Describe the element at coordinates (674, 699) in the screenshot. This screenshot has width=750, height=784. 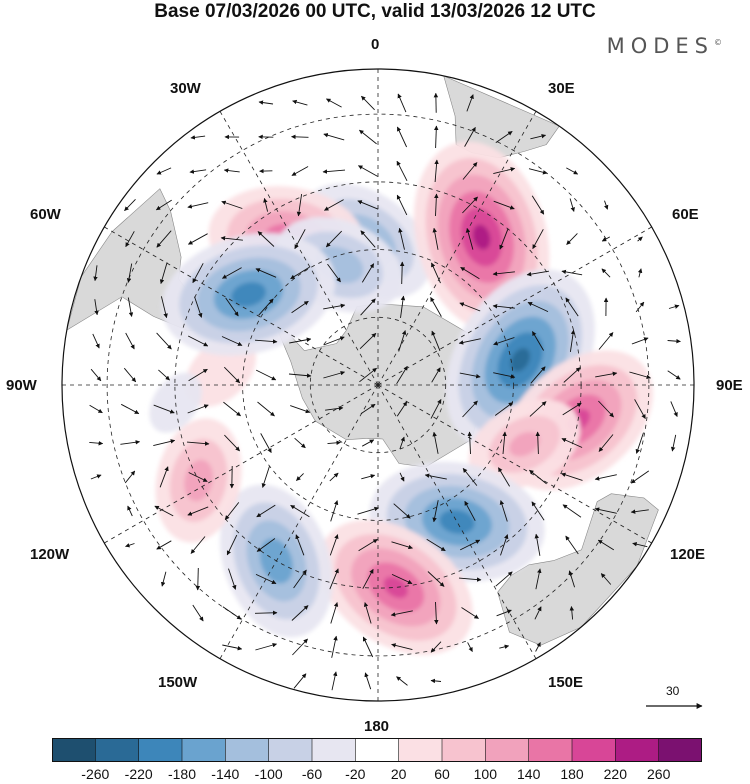
I see `reference-vector: 30` at that location.